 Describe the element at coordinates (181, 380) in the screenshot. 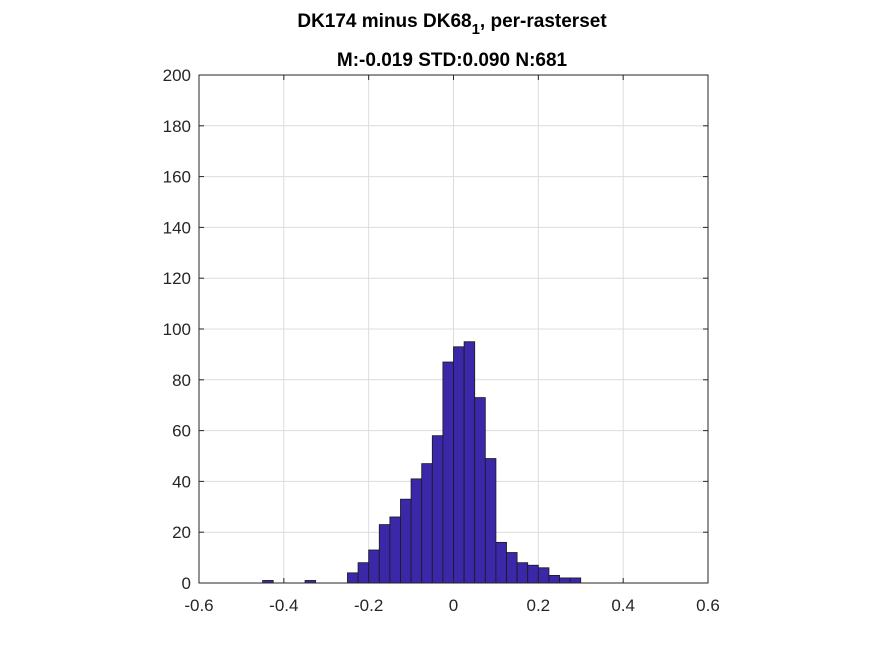

I see `y-tick-label: 80` at that location.